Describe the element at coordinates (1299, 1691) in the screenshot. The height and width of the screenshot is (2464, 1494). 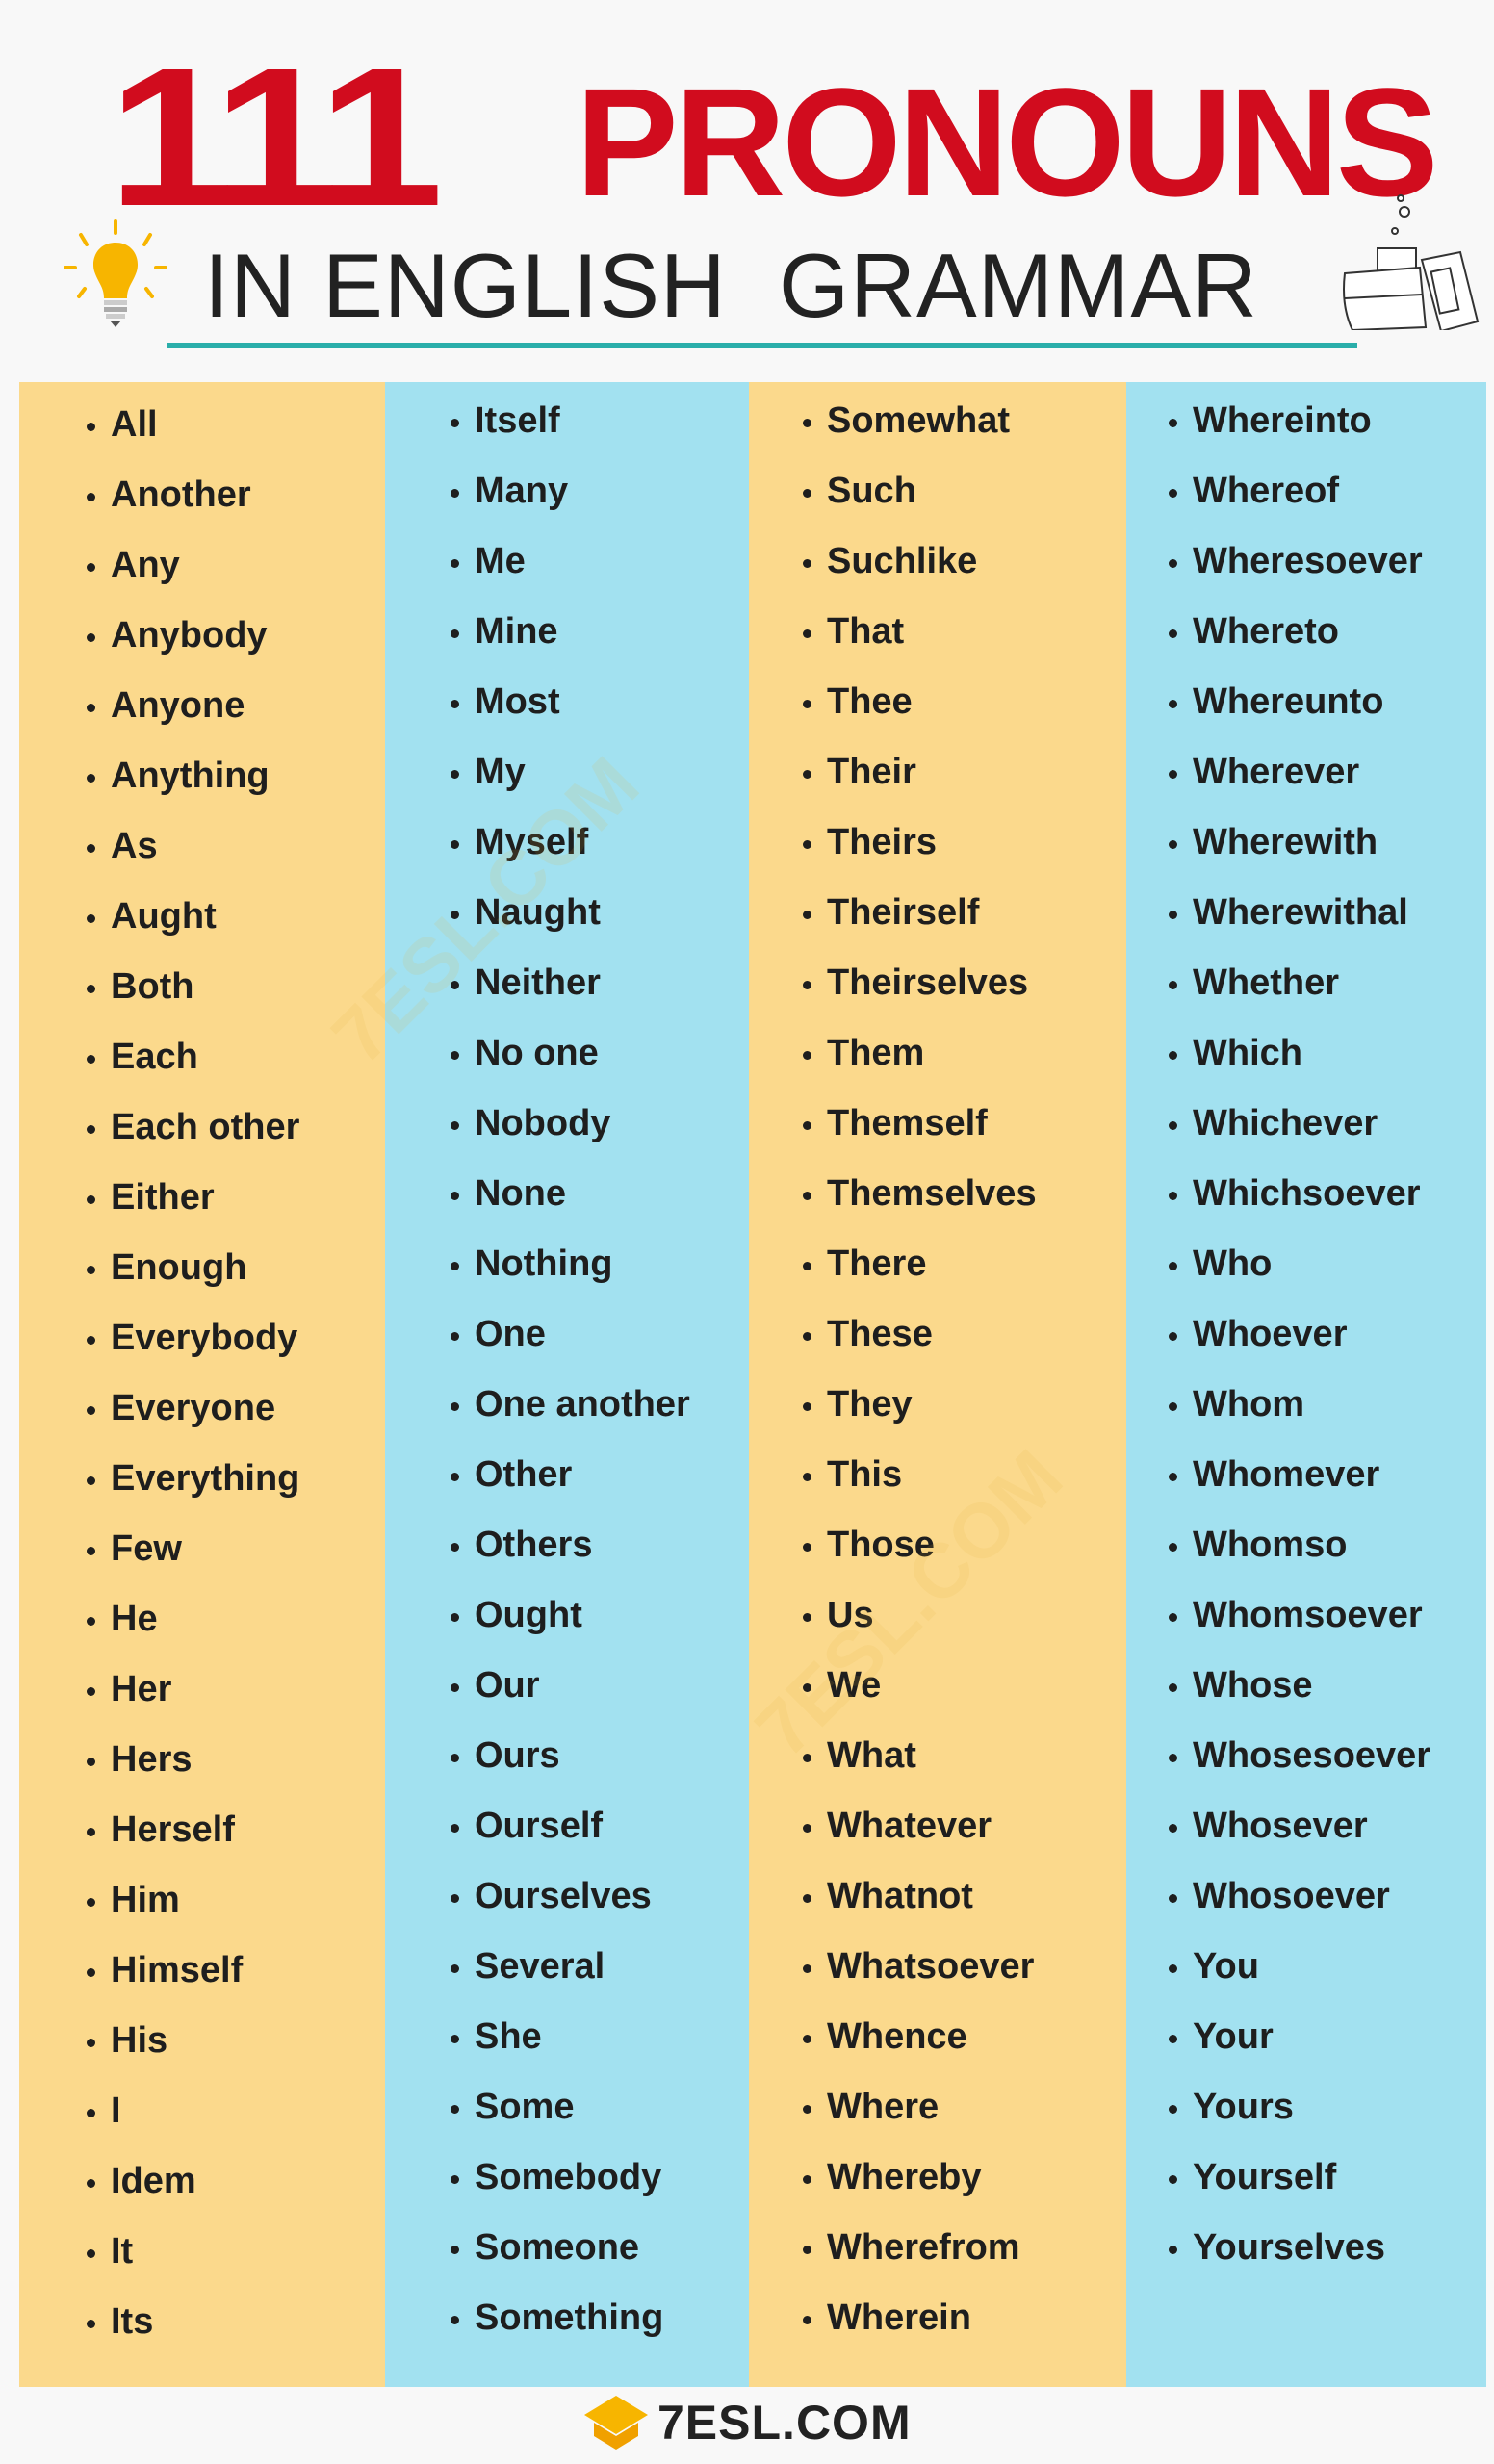
I see `pronoun-item: Whose` at that location.